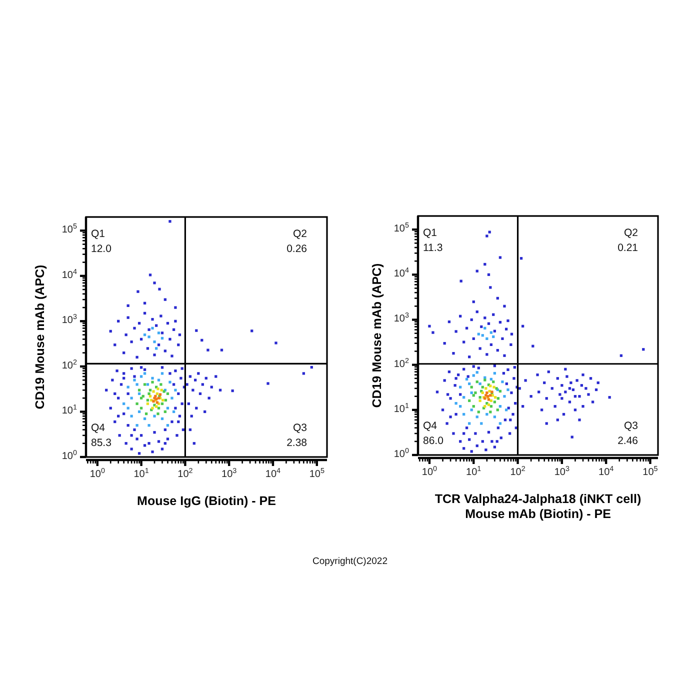 Image resolution: width=700 pixels, height=700 pixels. What do you see at coordinates (538, 506) in the screenshot?
I see `x-axis-title: TCR Valpha24-Jalpha18 (iNKT cell) Mouse mAb (Biotin) - PE` at bounding box center [538, 506].